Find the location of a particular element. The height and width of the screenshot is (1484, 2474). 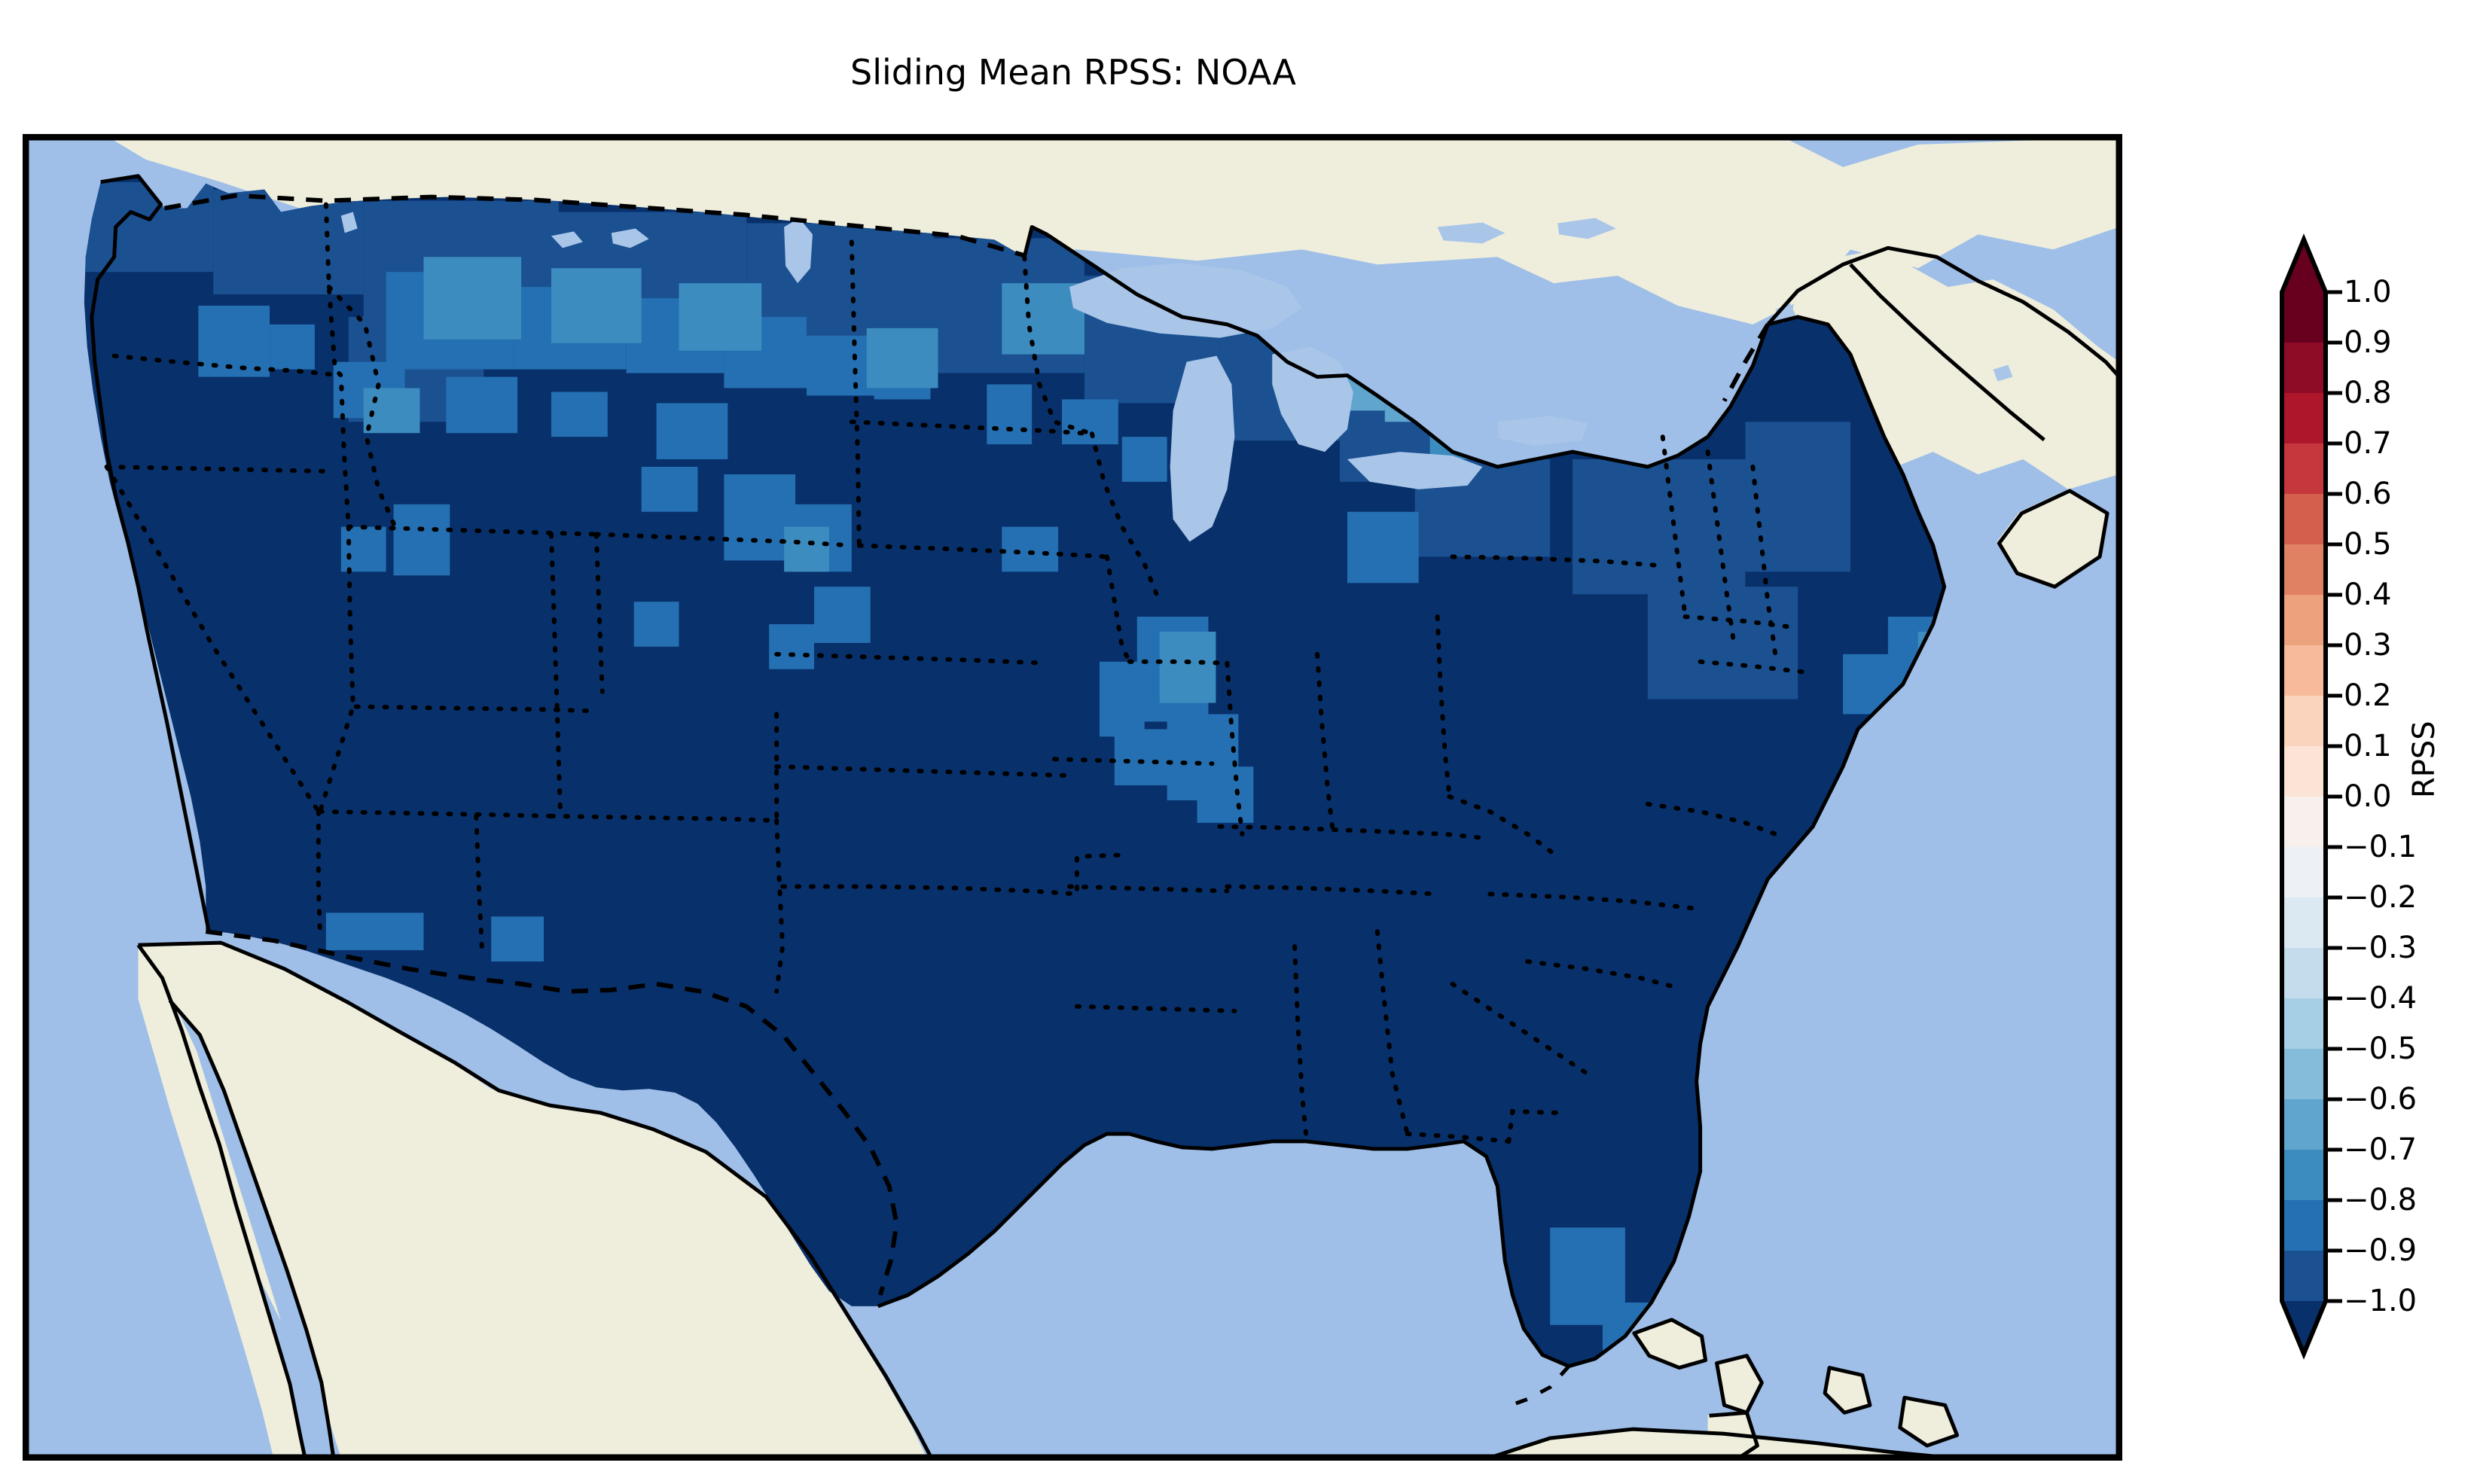

colorbar-ticks is located at coordinates (2334, 796).